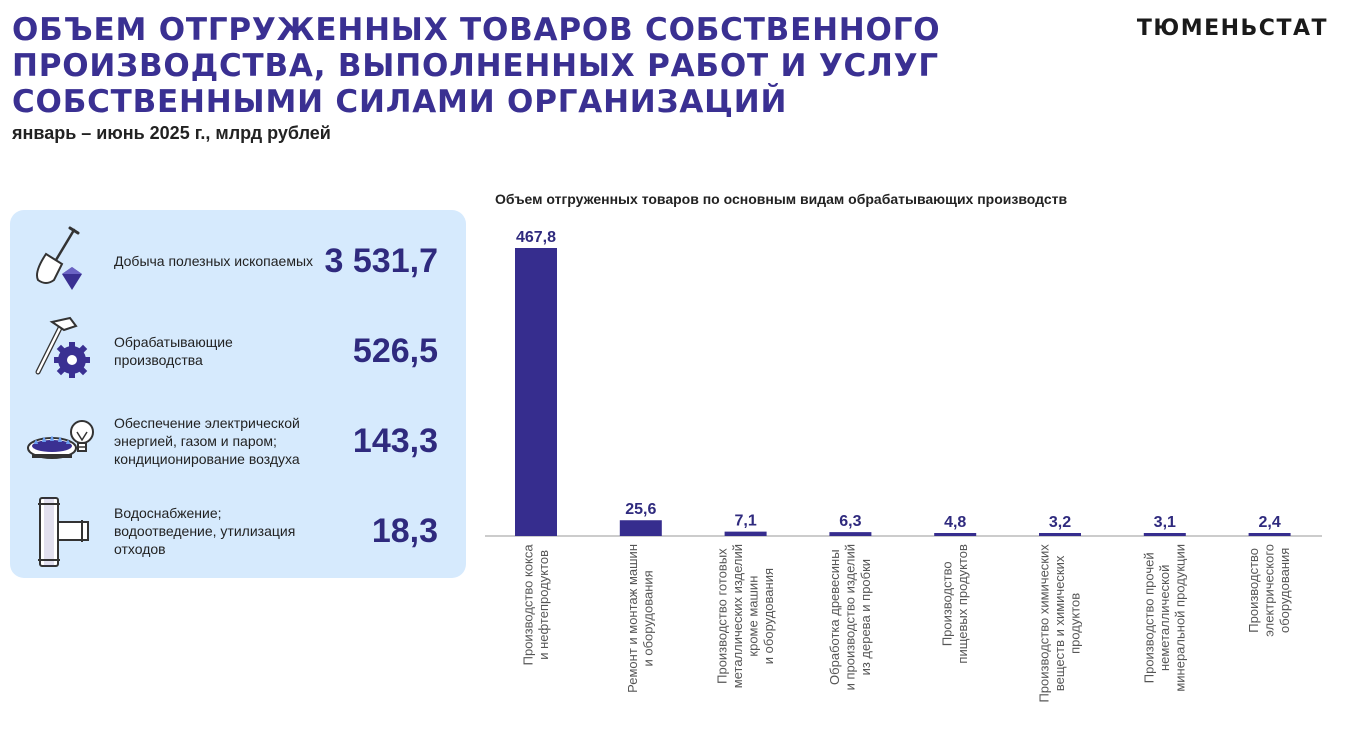  I want to click on data-label: 7,1, so click(745, 521).